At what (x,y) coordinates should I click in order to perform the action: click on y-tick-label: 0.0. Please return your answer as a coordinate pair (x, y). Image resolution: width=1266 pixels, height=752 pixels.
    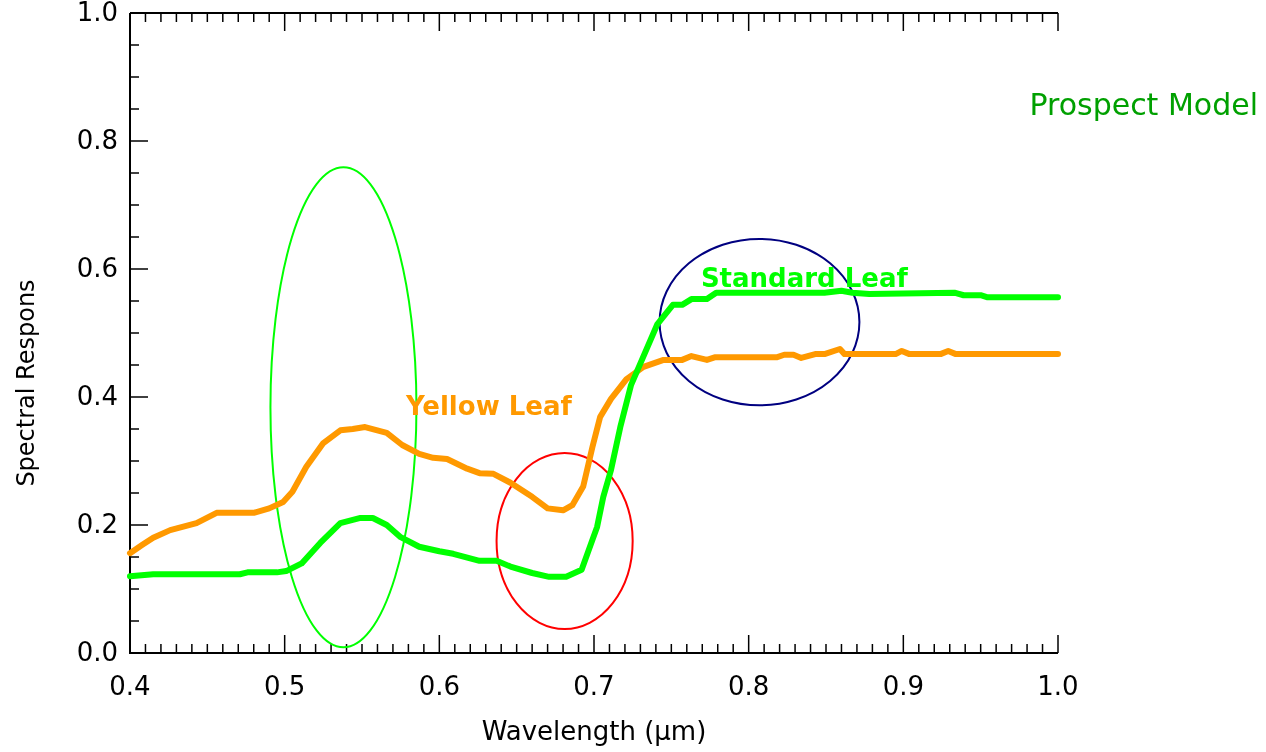
    Looking at the image, I should click on (97, 651).